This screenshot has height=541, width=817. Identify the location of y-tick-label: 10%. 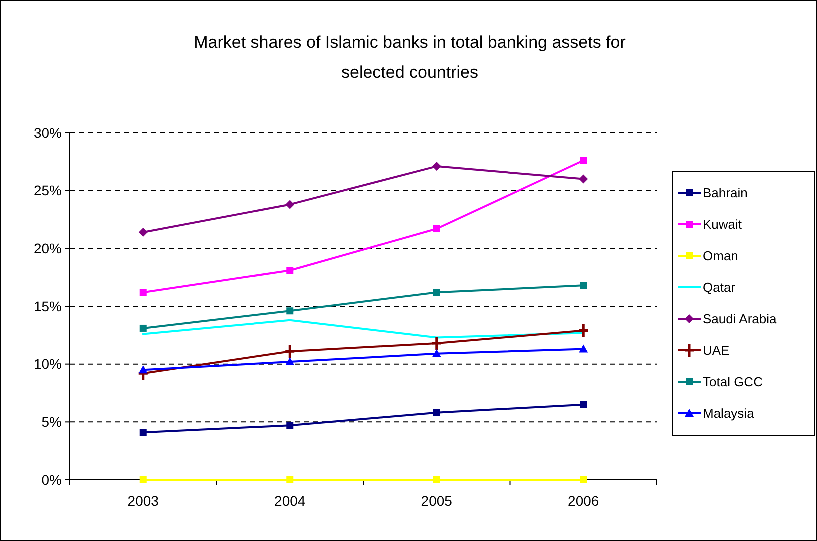
(48, 364).